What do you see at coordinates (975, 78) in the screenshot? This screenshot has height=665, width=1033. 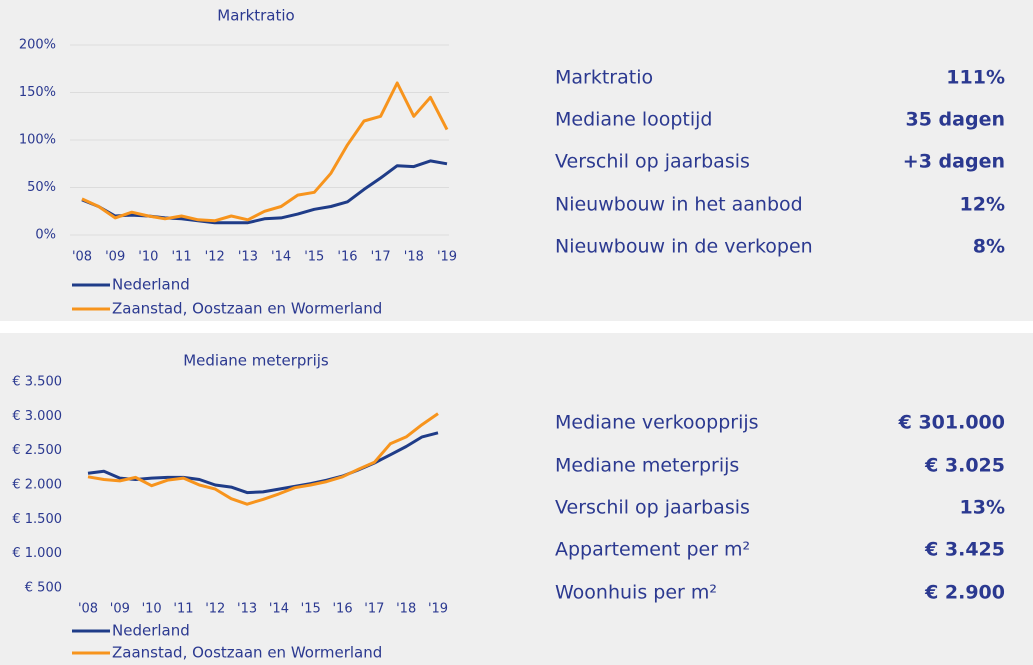 I see `stat-value: 111%` at bounding box center [975, 78].